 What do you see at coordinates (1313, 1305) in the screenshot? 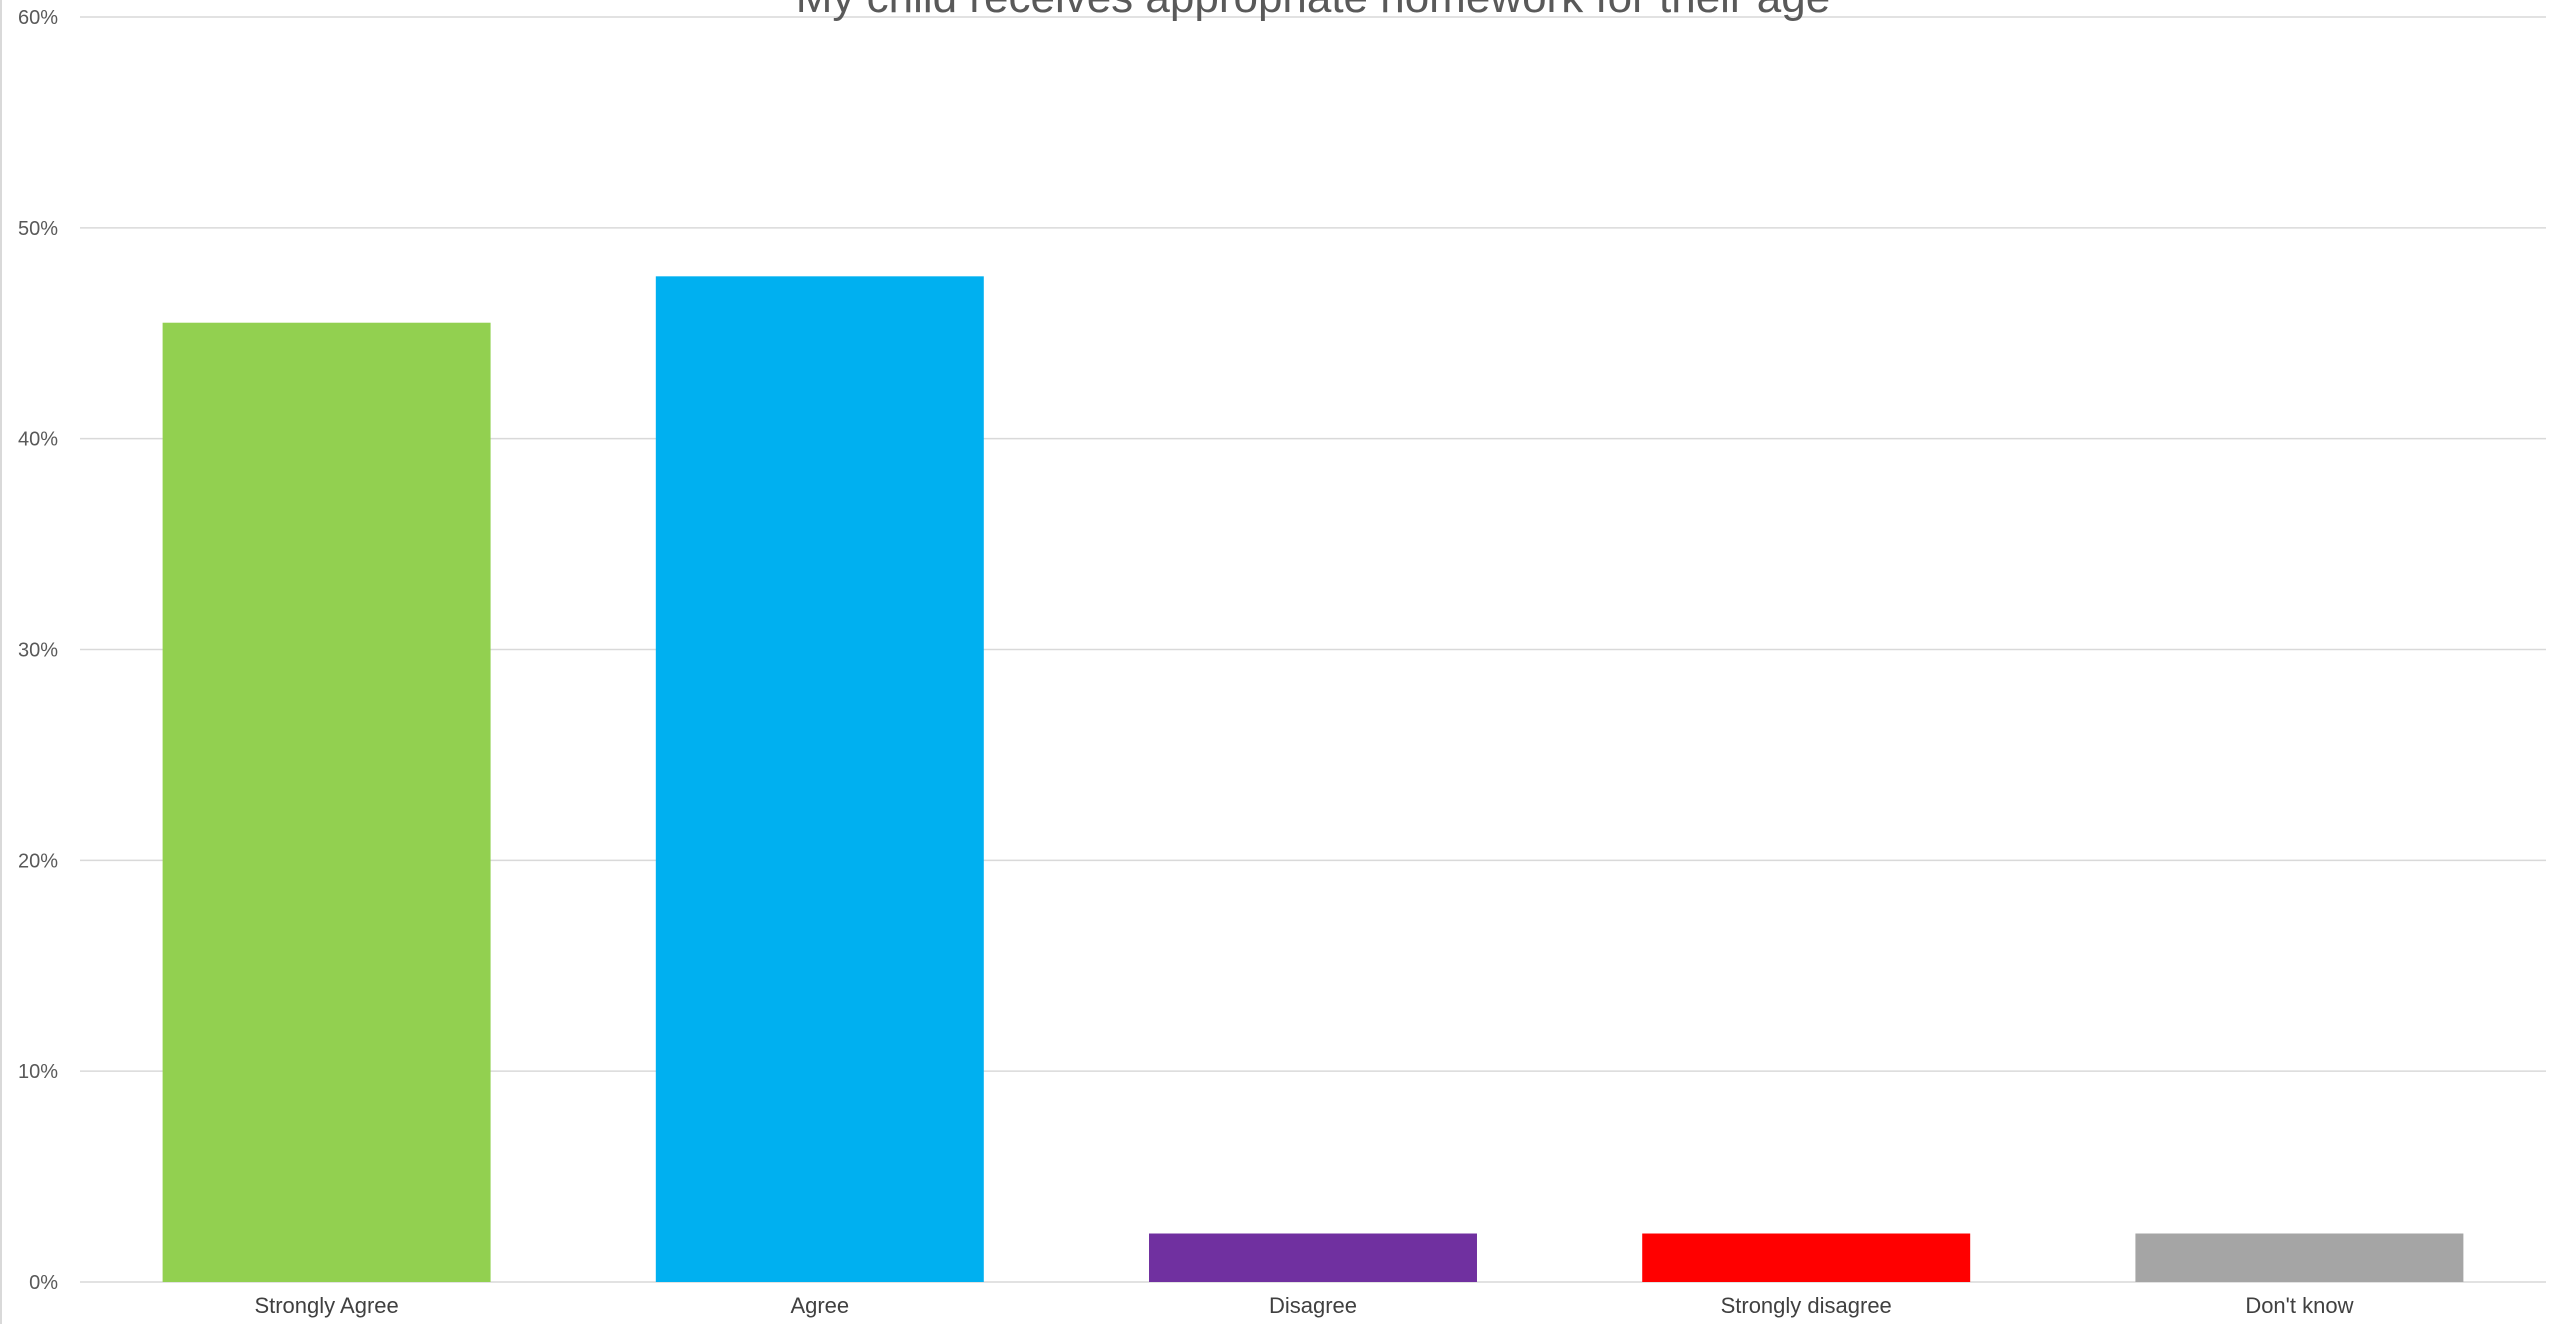
I see `x-category-label: Disagree` at bounding box center [1313, 1305].